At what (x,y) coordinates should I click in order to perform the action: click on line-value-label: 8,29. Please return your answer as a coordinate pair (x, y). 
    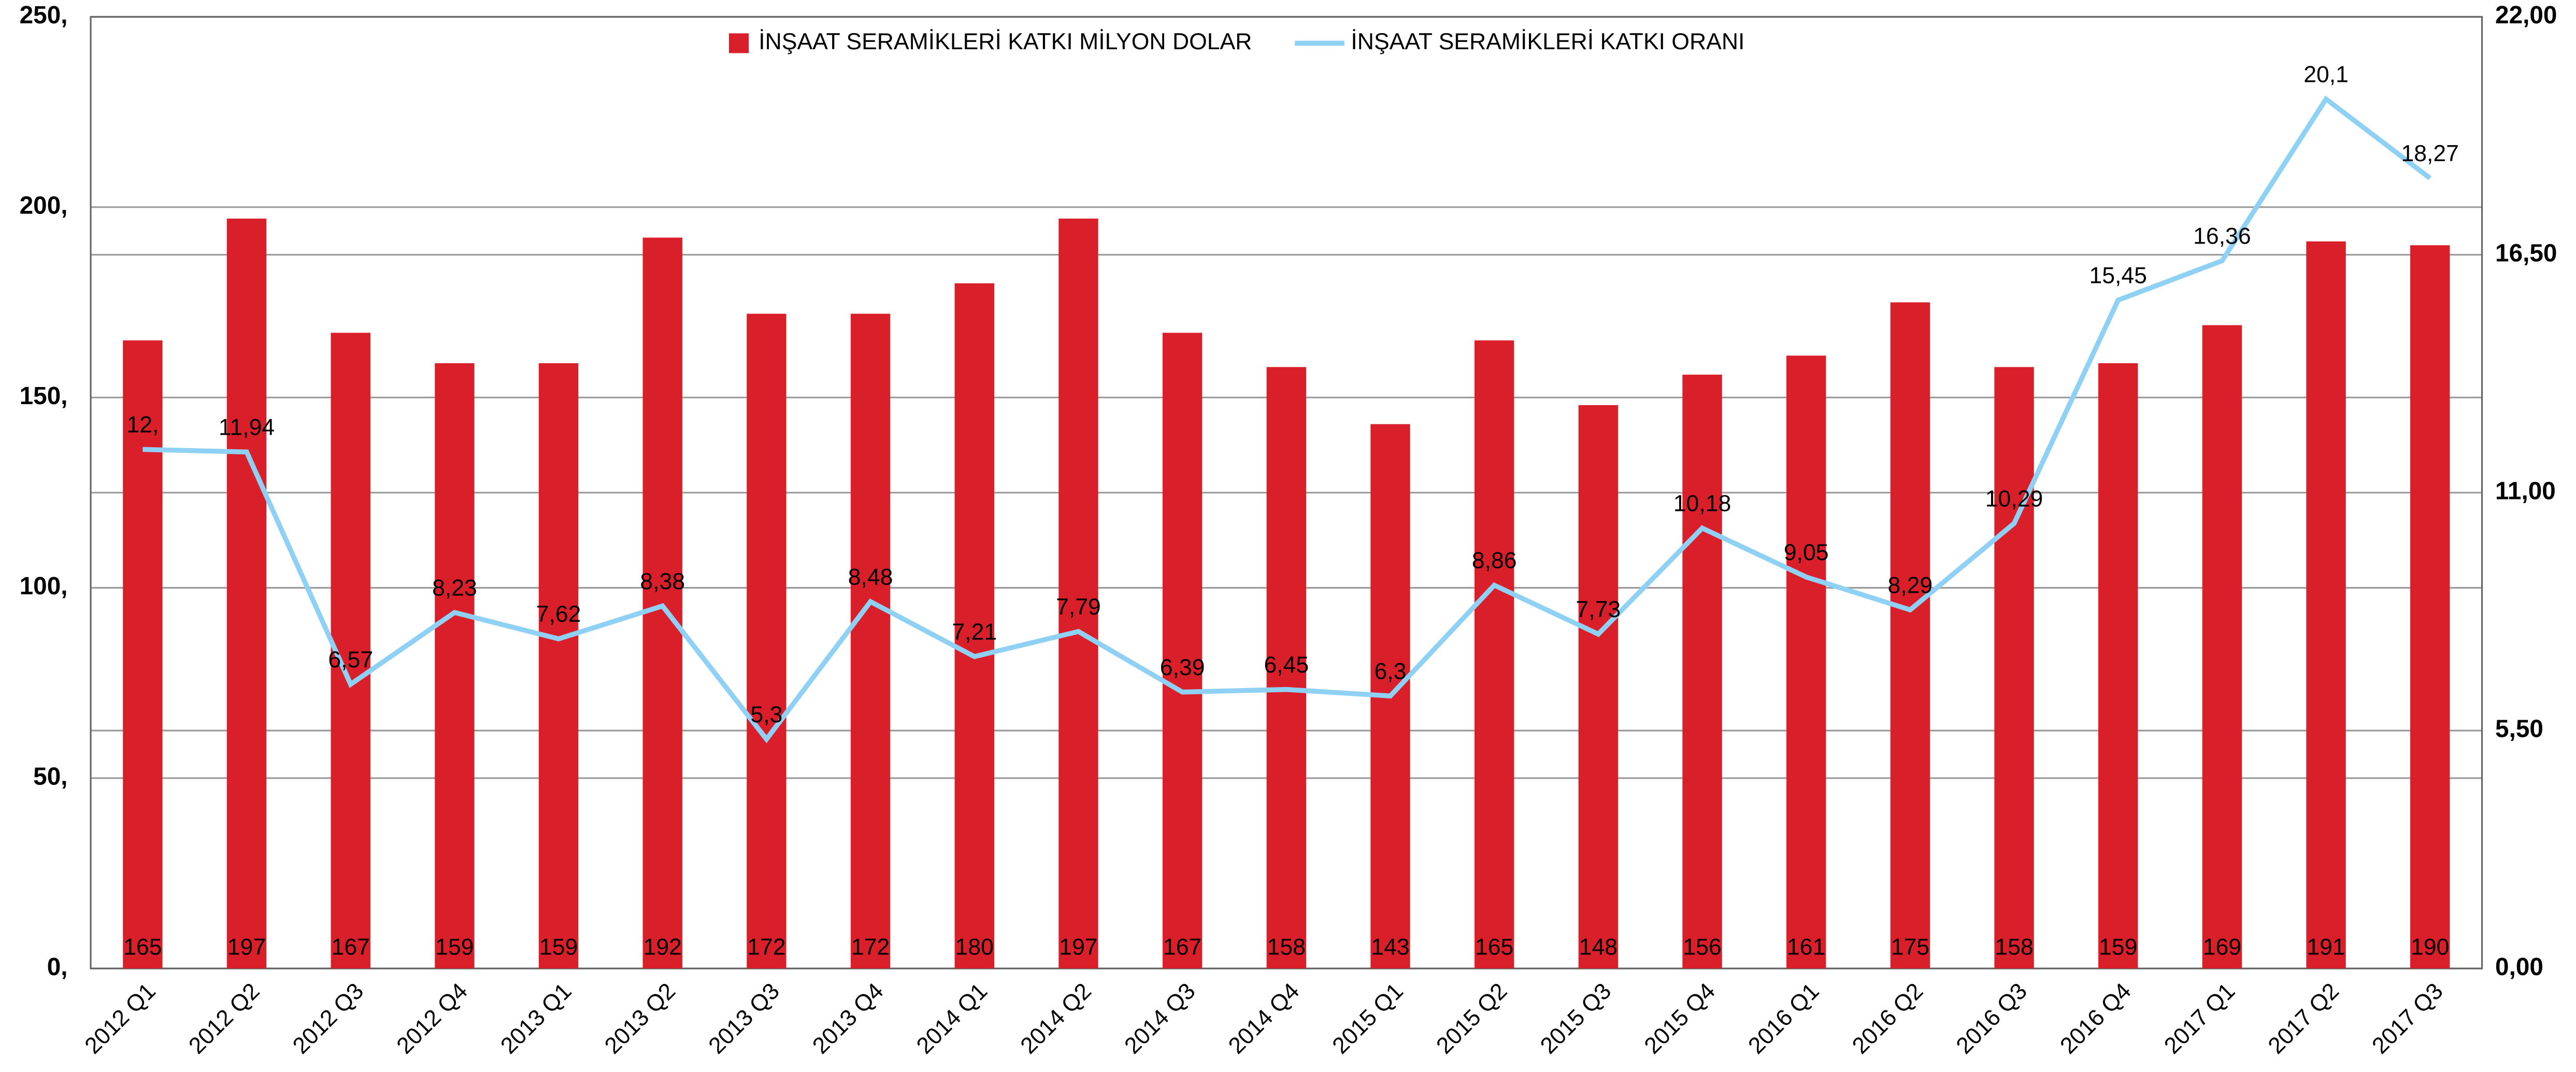
    Looking at the image, I should click on (1911, 585).